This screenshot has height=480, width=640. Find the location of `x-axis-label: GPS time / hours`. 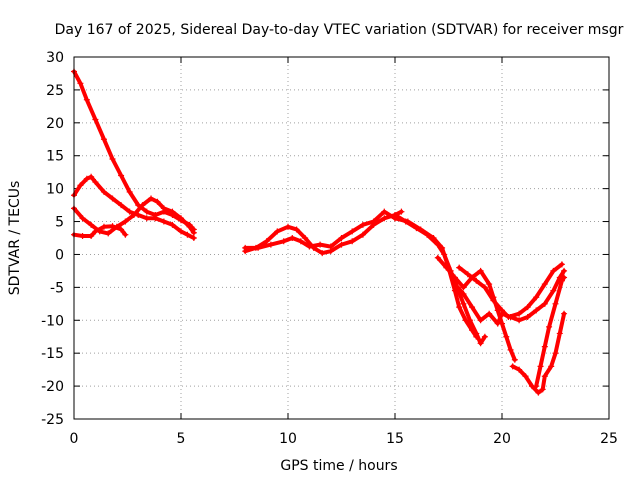

x-axis-label: GPS time / hours is located at coordinates (338, 466).